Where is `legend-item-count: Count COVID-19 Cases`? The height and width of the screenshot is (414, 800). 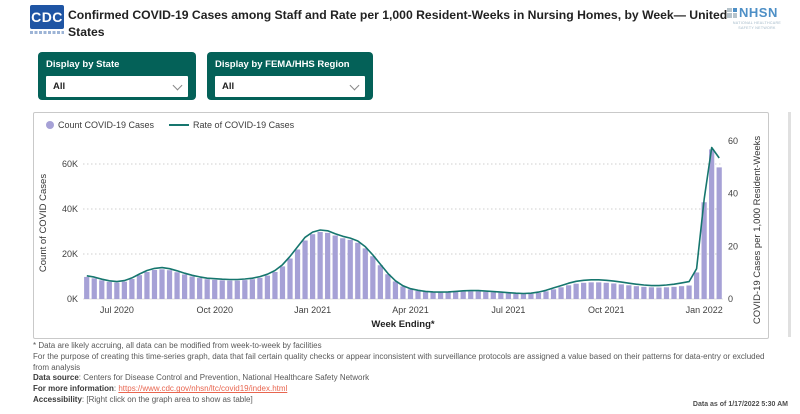 legend-item-count: Count COVID-19 Cases is located at coordinates (100, 125).